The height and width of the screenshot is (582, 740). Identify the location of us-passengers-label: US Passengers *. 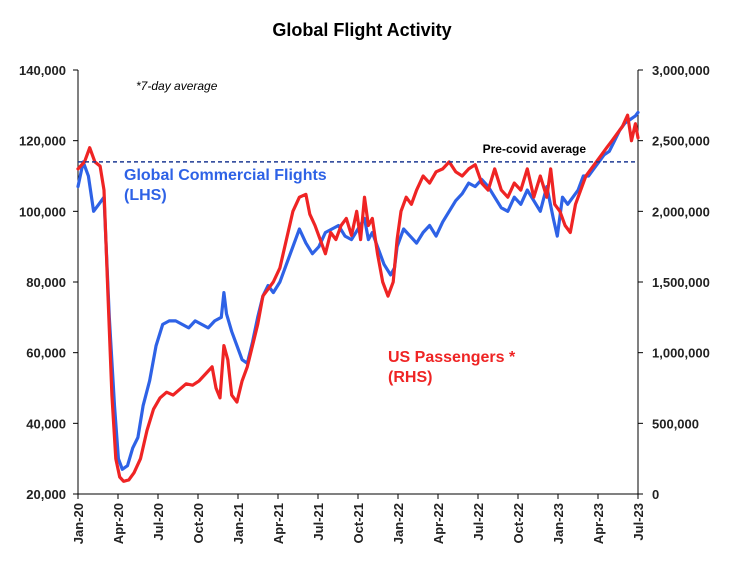
(452, 357).